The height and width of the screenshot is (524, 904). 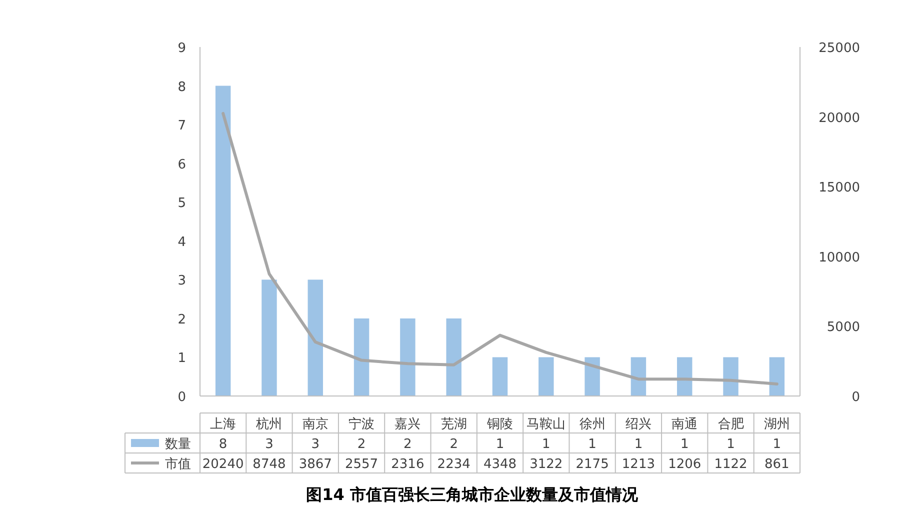 I want to click on y-tick-label: 6, so click(x=182, y=164).